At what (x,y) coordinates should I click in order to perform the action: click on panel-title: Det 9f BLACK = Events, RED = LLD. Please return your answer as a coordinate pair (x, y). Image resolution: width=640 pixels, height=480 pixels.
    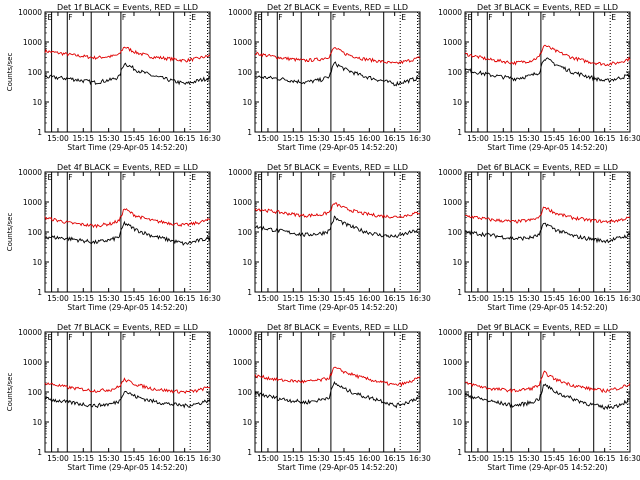
    Looking at the image, I should click on (547, 327).